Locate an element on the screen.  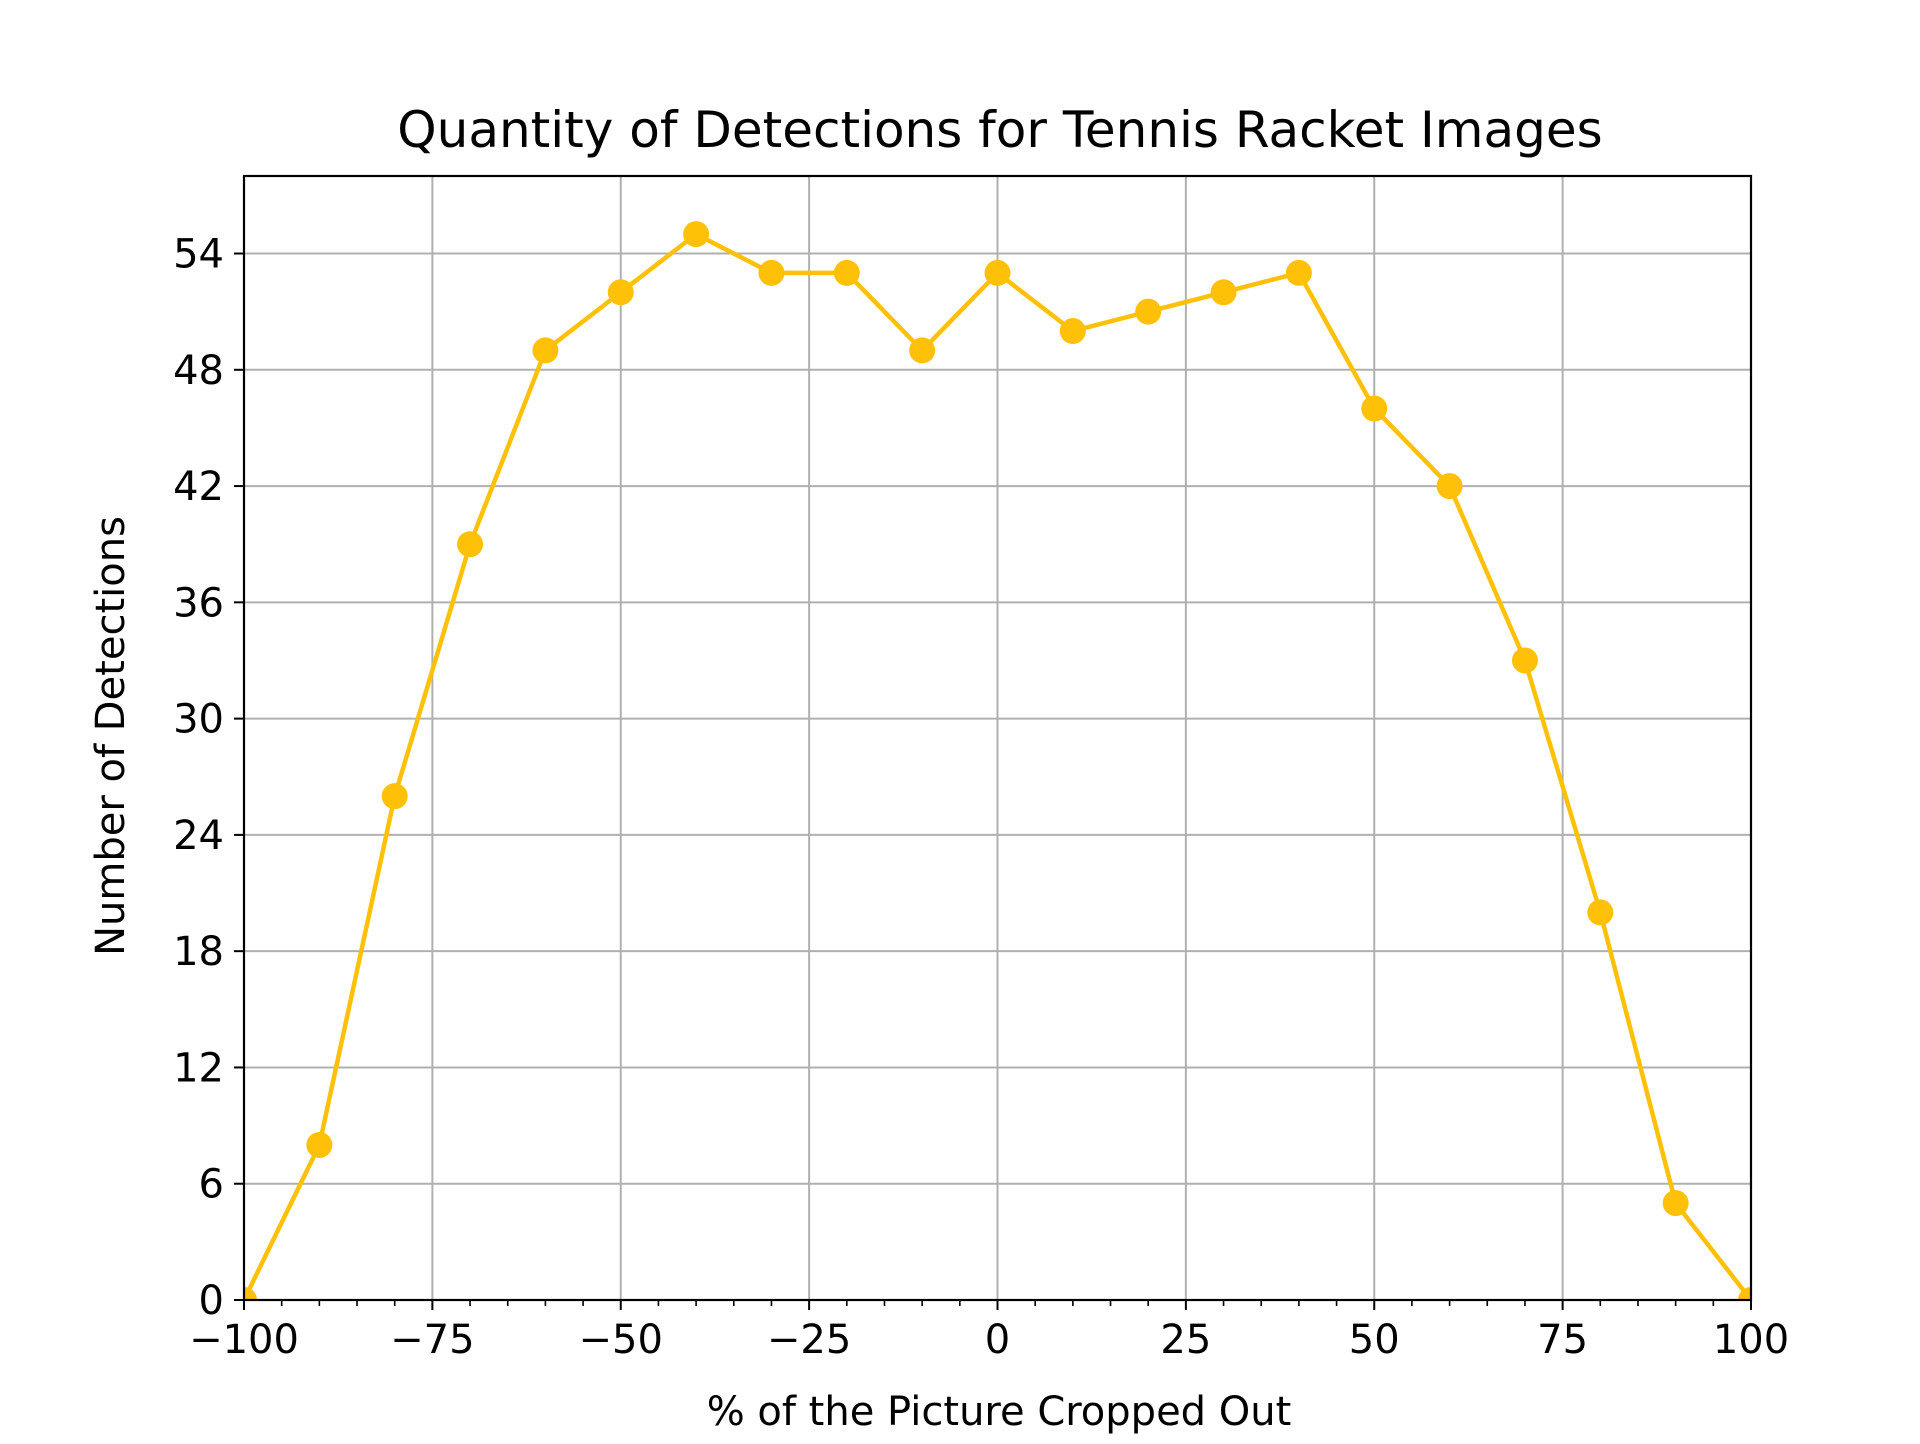
y-tick-label: 0 is located at coordinates (211, 1301).